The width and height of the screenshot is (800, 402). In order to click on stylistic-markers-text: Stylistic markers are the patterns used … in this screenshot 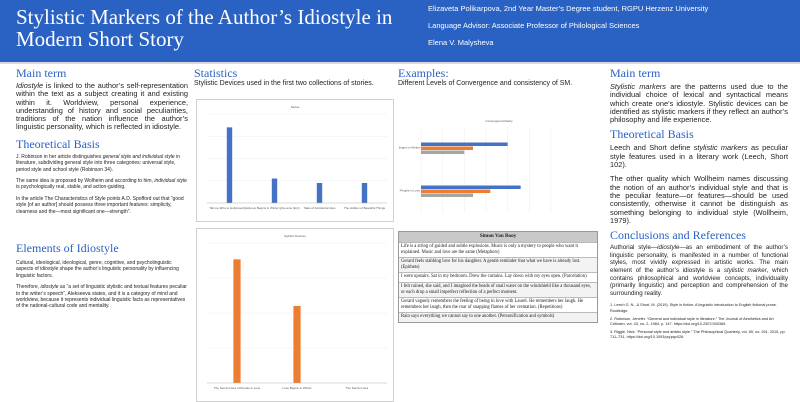, I will do `click(699, 103)`.